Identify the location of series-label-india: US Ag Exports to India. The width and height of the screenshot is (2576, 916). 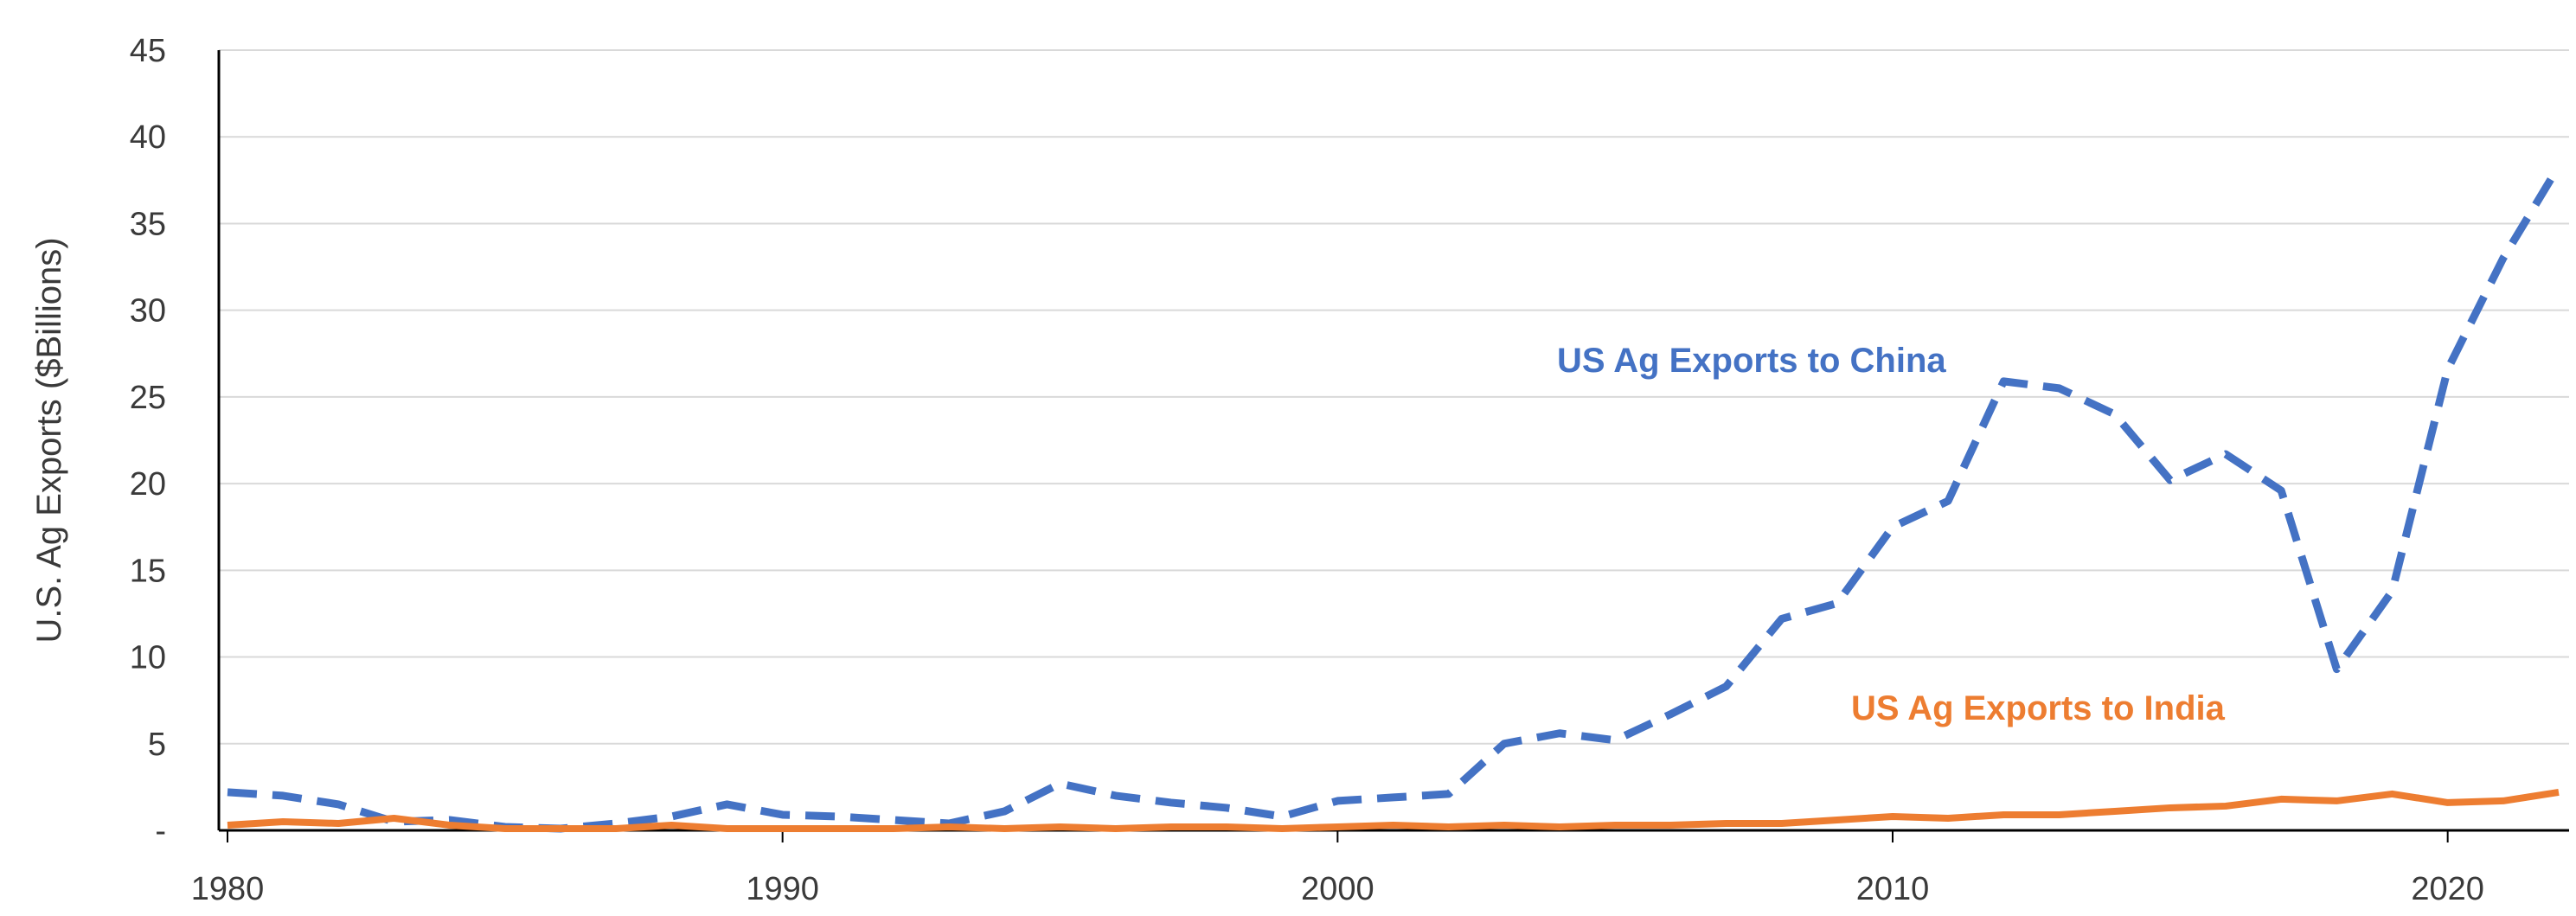
(2038, 708).